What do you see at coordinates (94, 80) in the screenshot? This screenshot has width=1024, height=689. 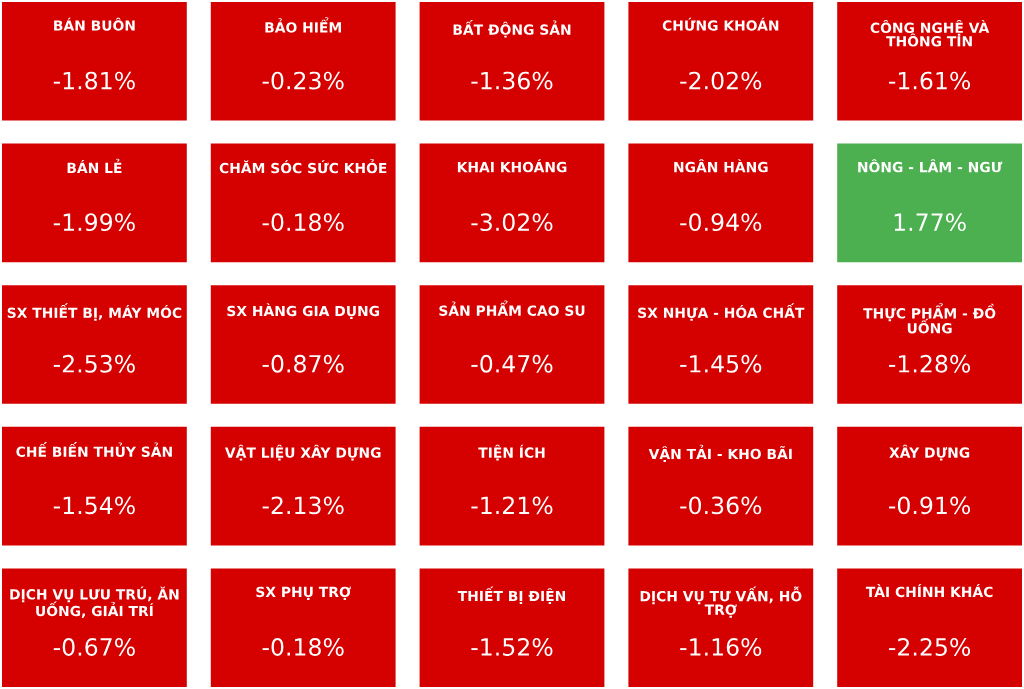 I see `data-label: -1.81%` at bounding box center [94, 80].